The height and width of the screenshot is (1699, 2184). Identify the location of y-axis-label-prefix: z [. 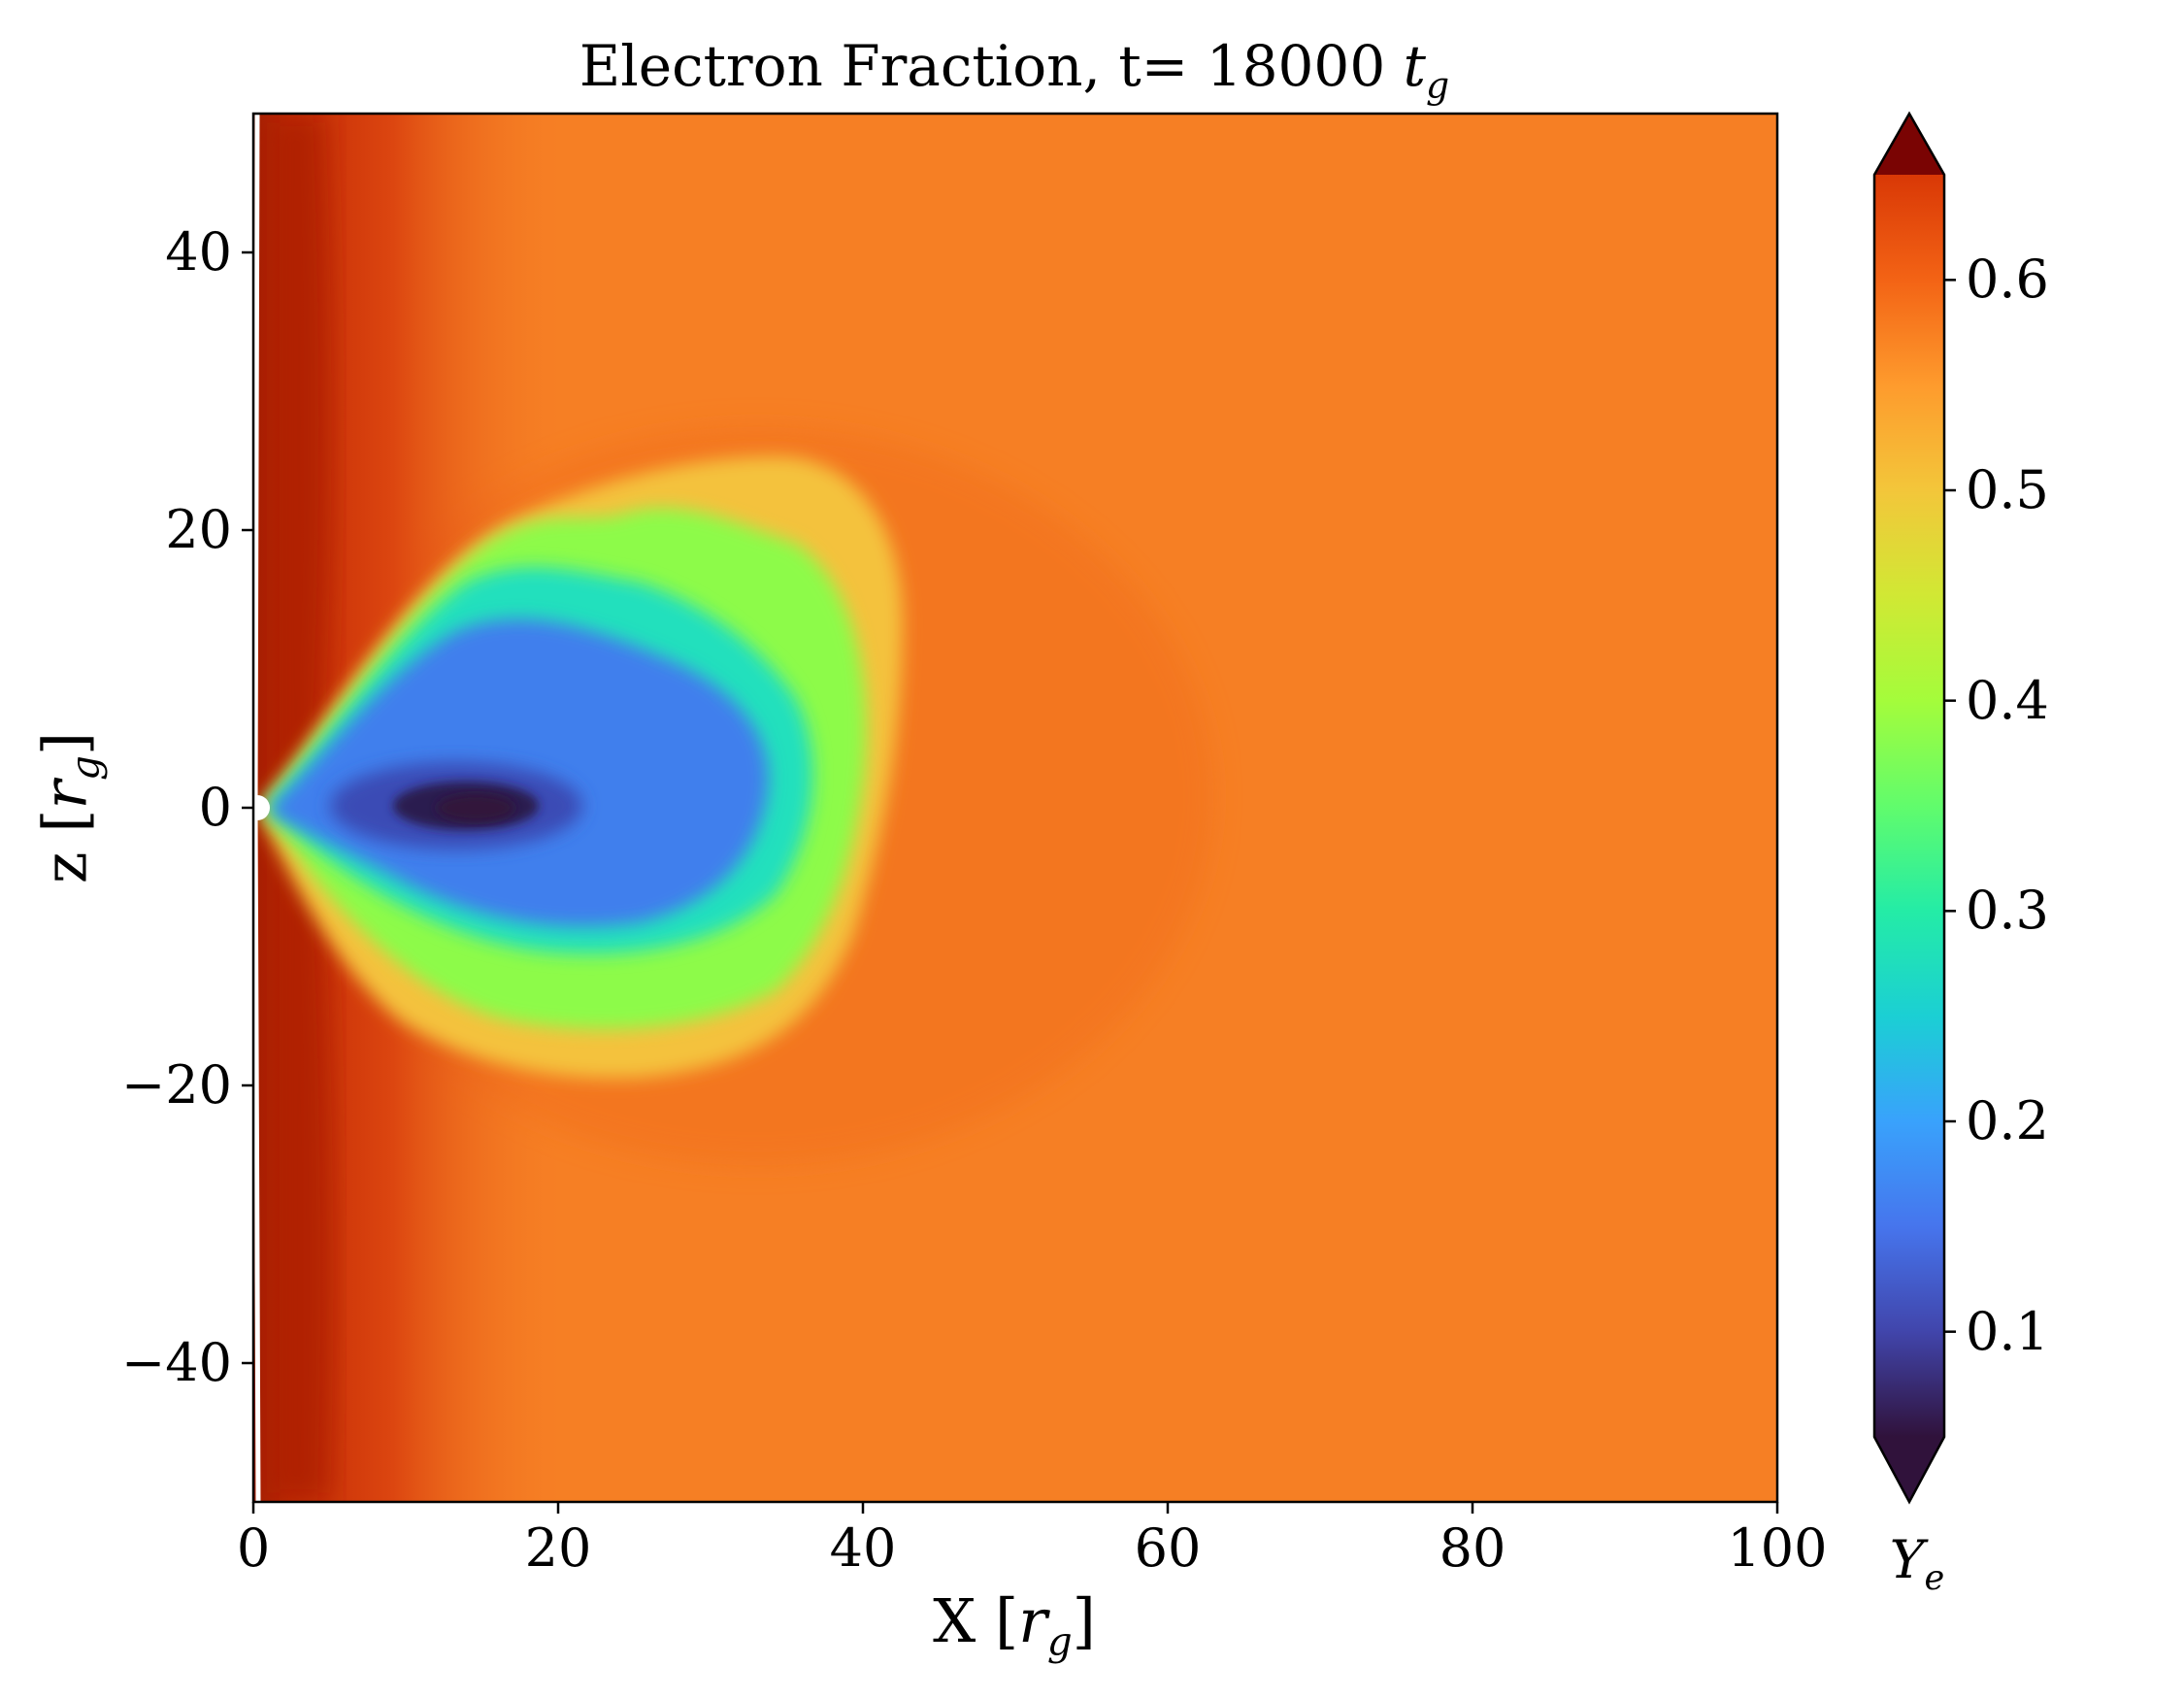
(65, 846).